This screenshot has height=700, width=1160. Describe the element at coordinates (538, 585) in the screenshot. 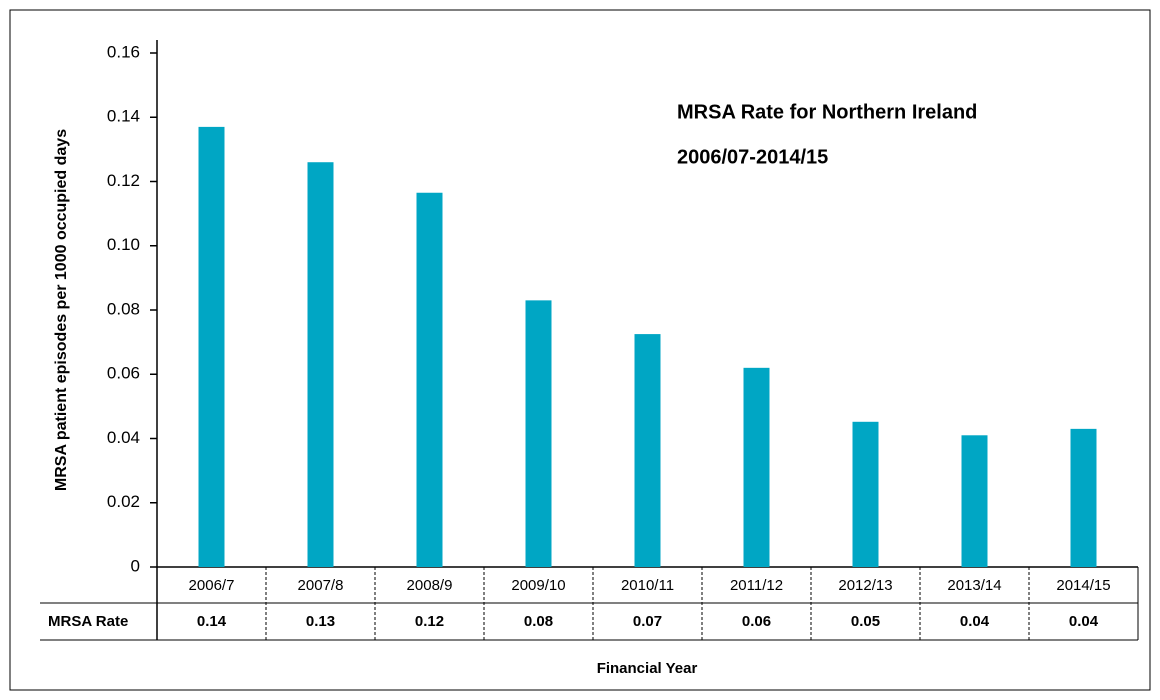

I see `x-tick-label: 2009/10` at that location.